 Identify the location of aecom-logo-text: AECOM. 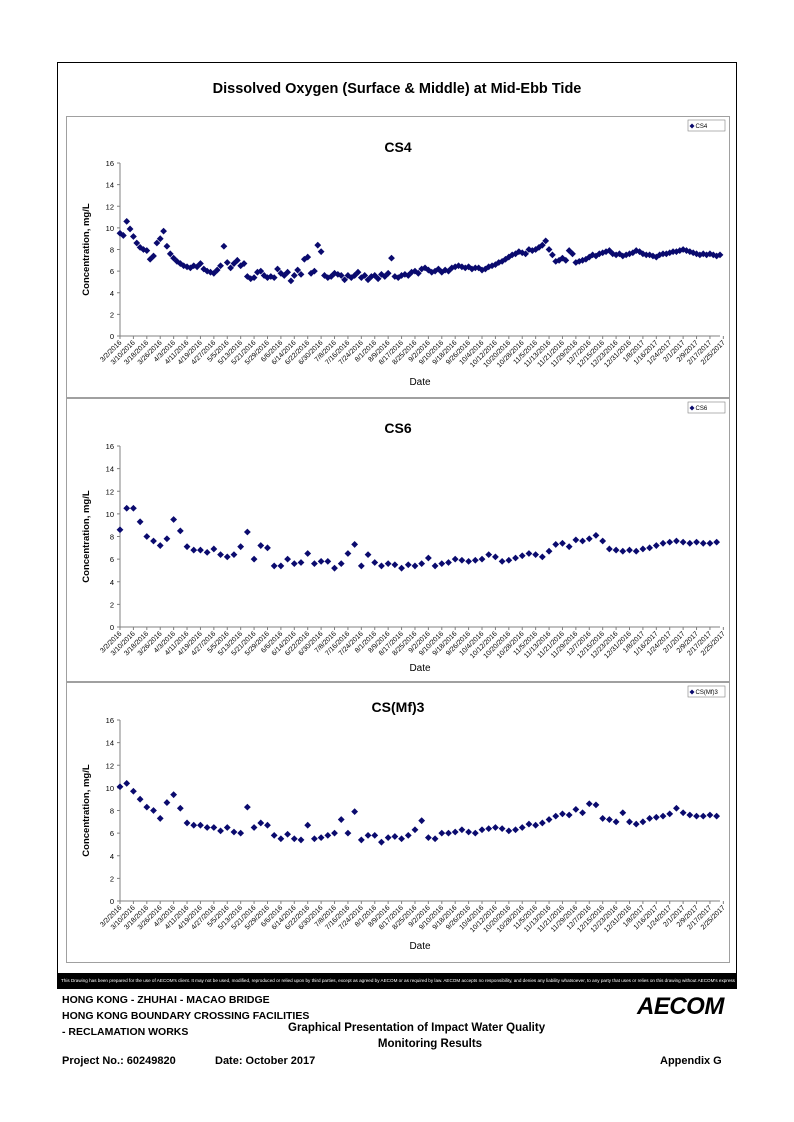
(680, 1006).